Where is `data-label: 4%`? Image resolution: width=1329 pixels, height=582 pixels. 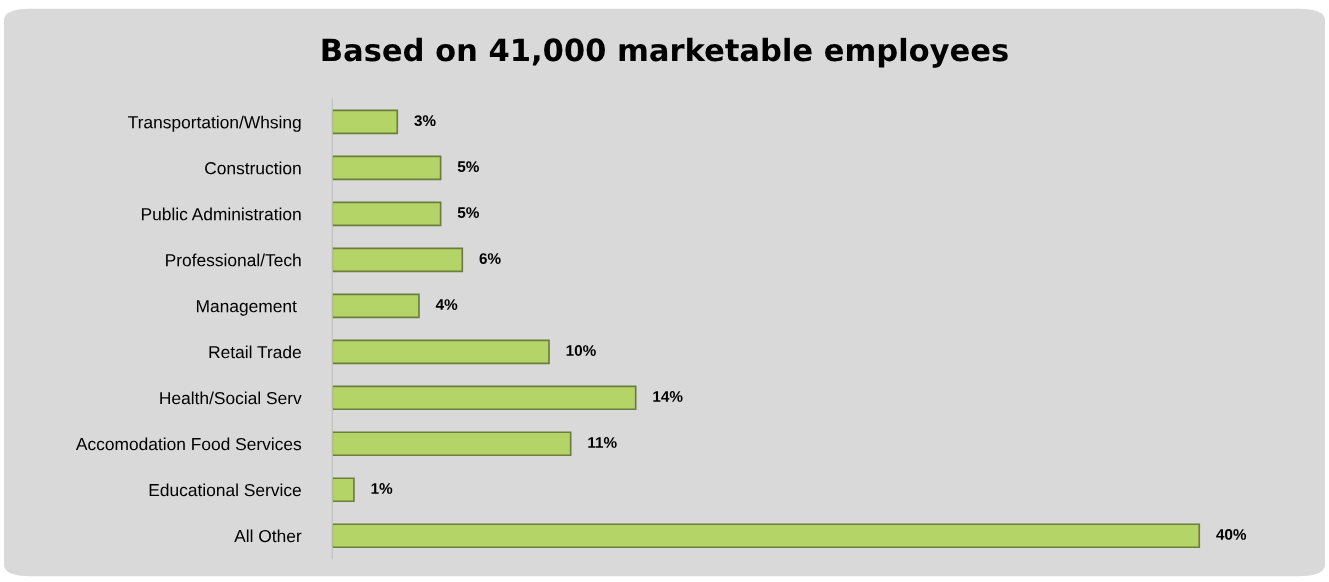
data-label: 4% is located at coordinates (446, 304).